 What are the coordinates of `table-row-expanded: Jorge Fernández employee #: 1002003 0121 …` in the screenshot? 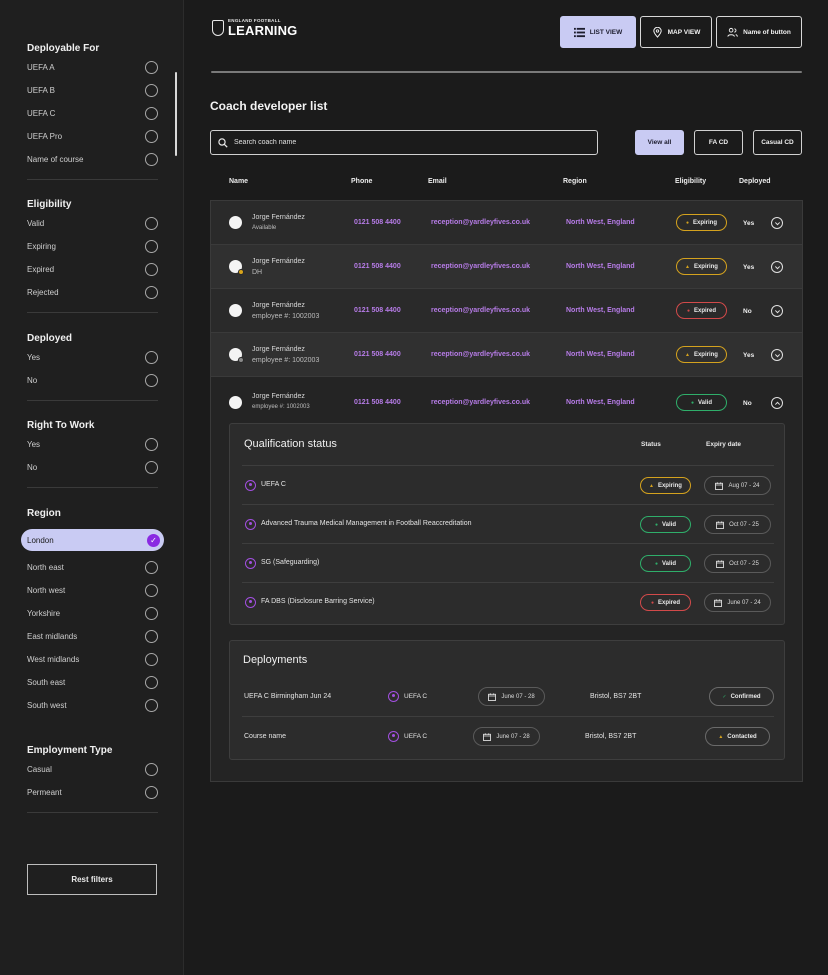 It's located at (506, 399).